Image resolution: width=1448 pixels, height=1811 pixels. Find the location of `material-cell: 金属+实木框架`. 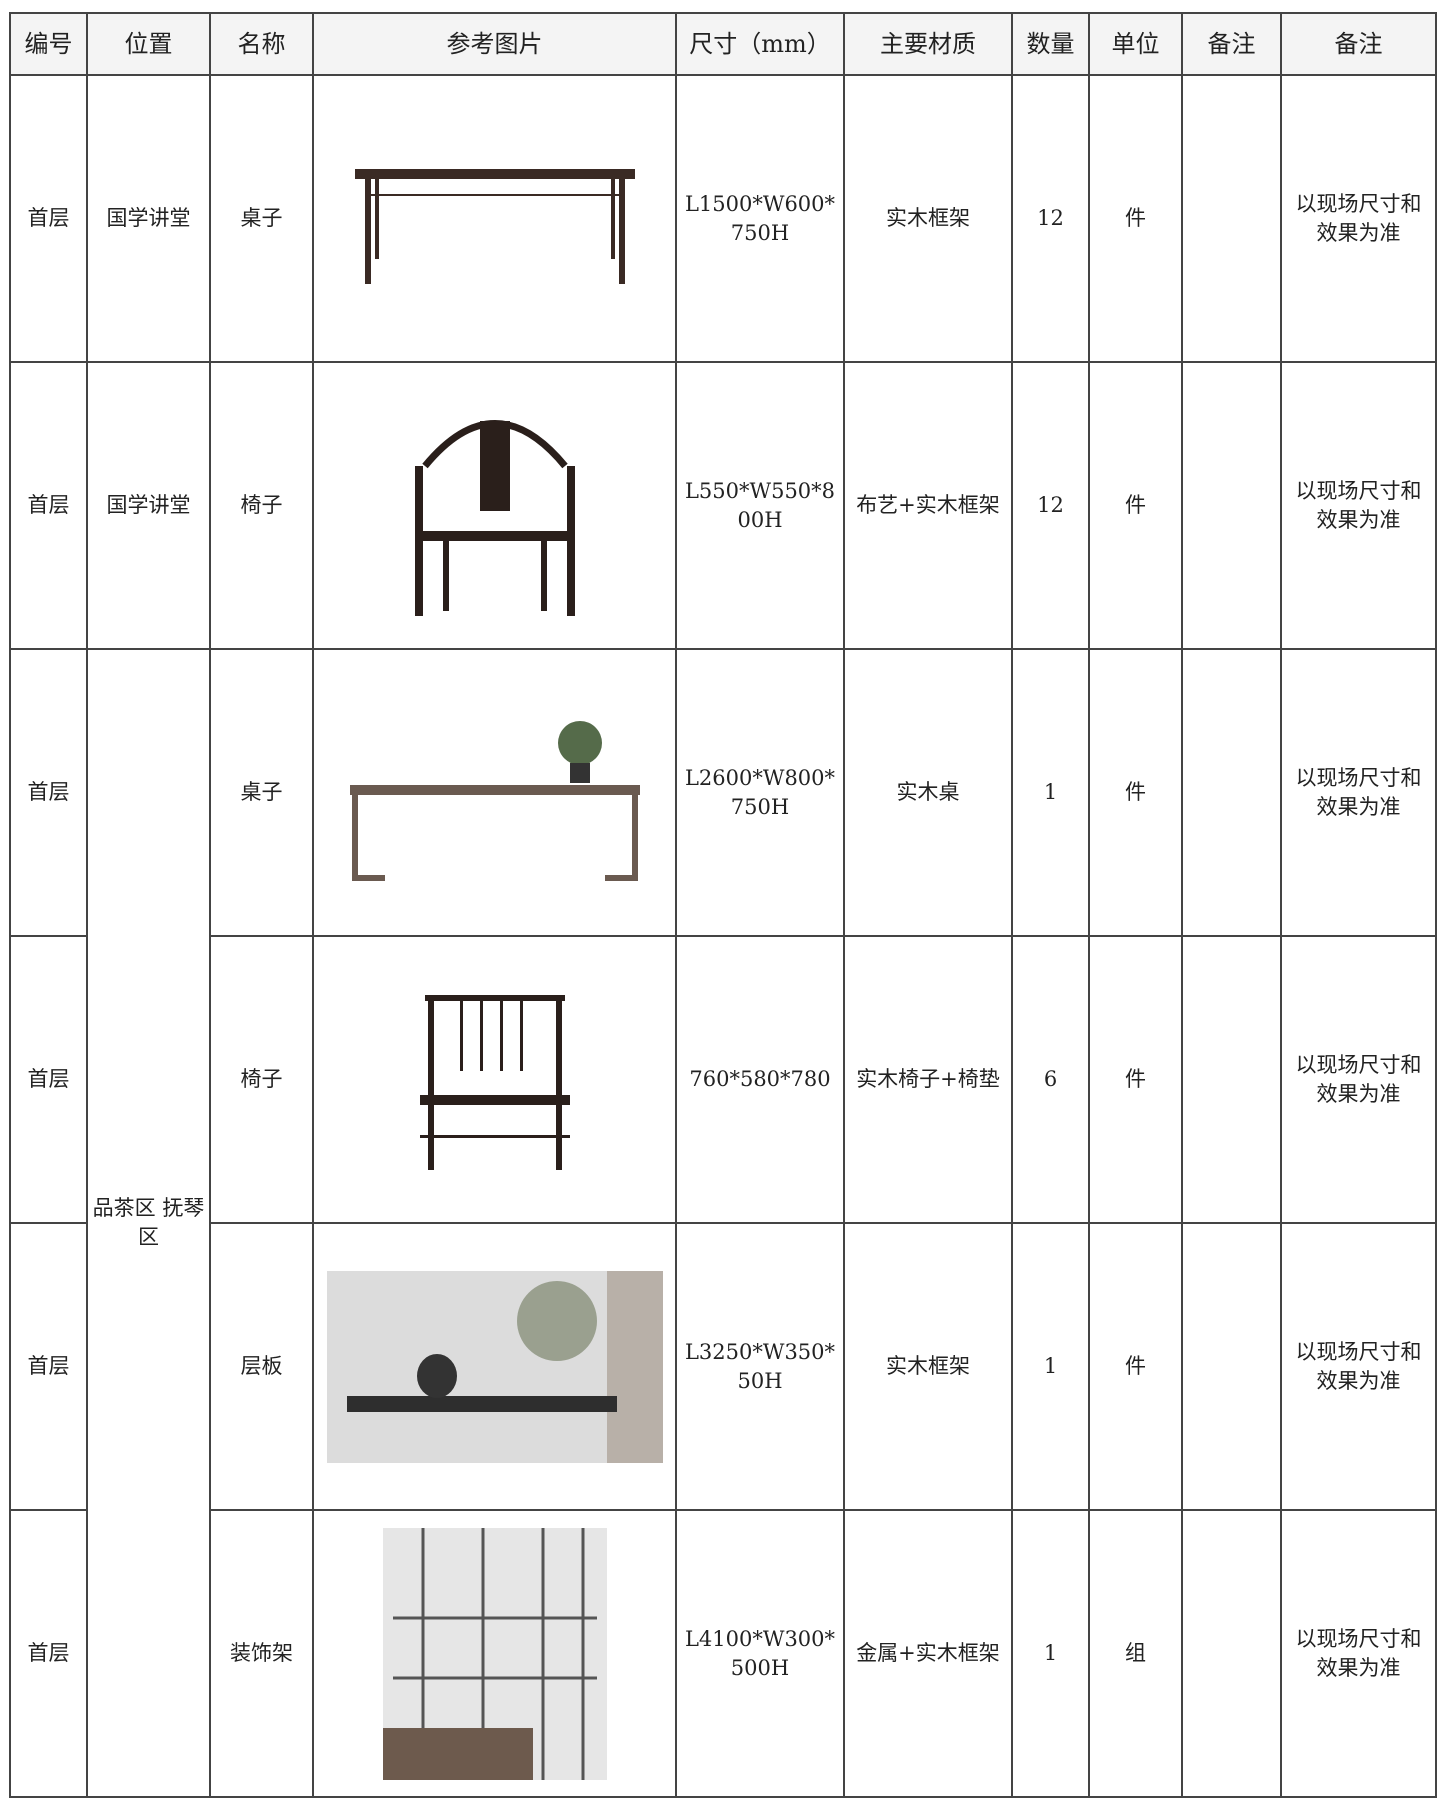

material-cell: 金属+实木框架 is located at coordinates (928, 1653).